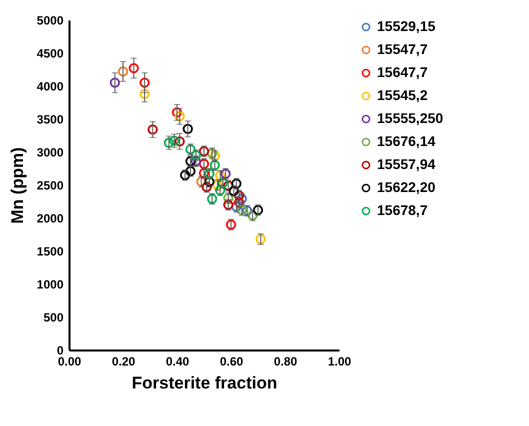 This screenshot has width=529, height=426. I want to click on y-tick-label: 4000, so click(50, 87).